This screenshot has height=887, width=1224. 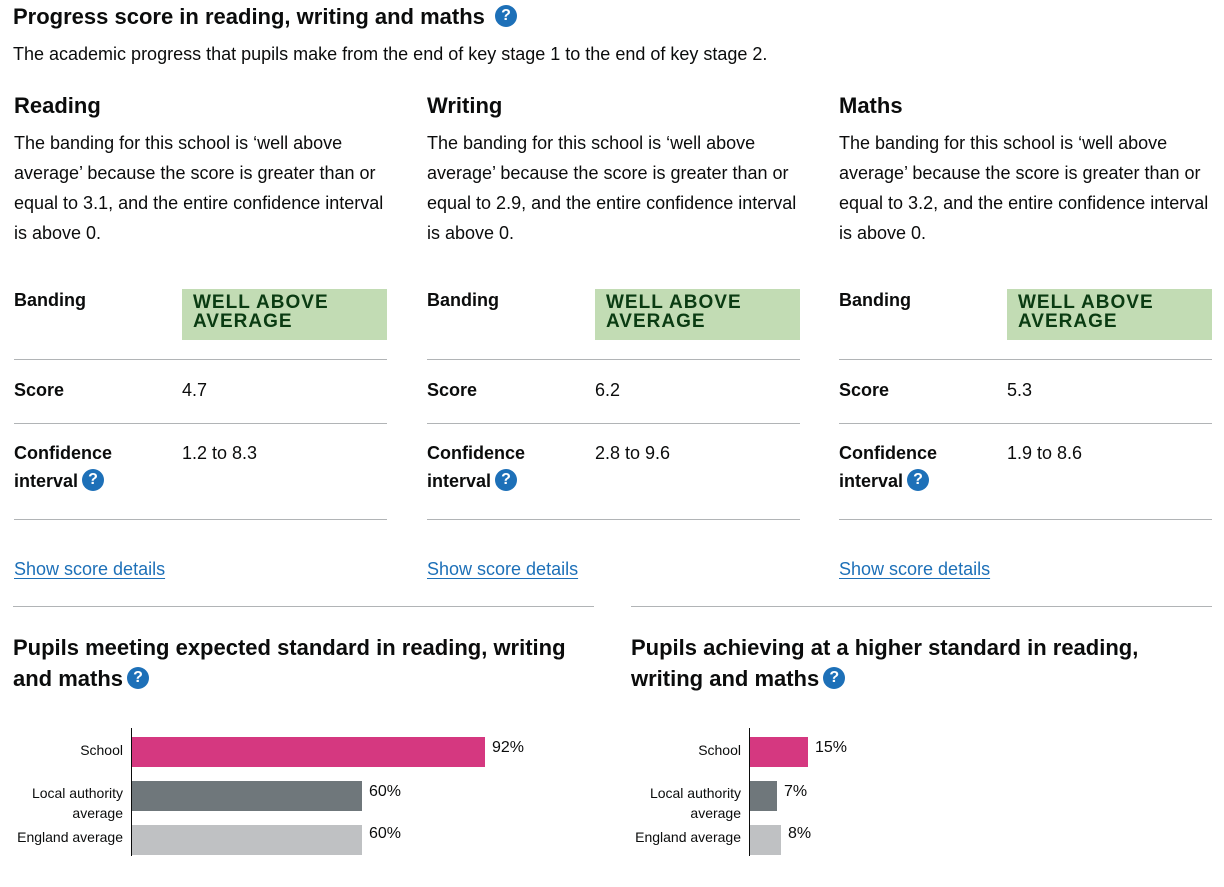 I want to click on bar-value-local-authority: 60%, so click(x=385, y=791).